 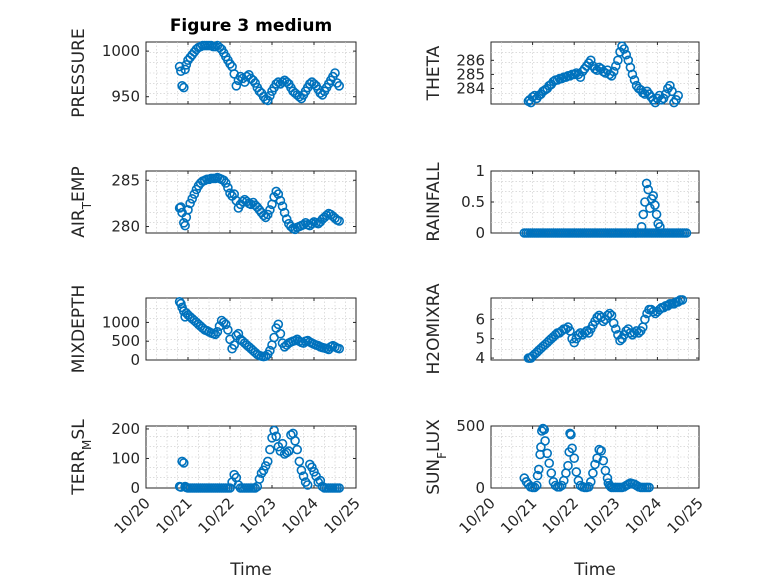 I want to click on y-axis-label: H2OMIXRA, so click(x=434, y=328).